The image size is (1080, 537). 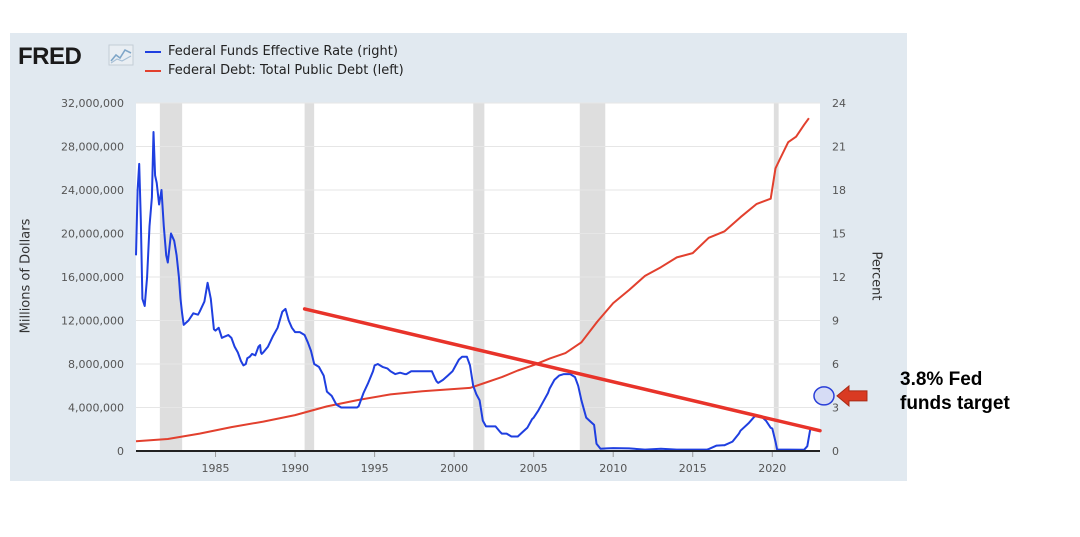 I want to click on y-axis-right-label: Percent, so click(x=876, y=276).